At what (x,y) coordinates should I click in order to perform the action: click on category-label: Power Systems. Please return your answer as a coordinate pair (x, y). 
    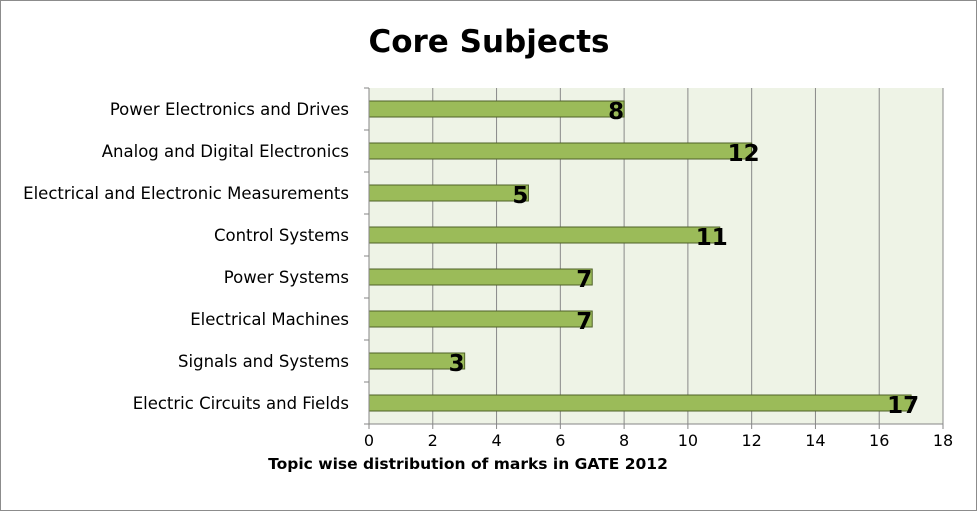
    Looking at the image, I should click on (286, 277).